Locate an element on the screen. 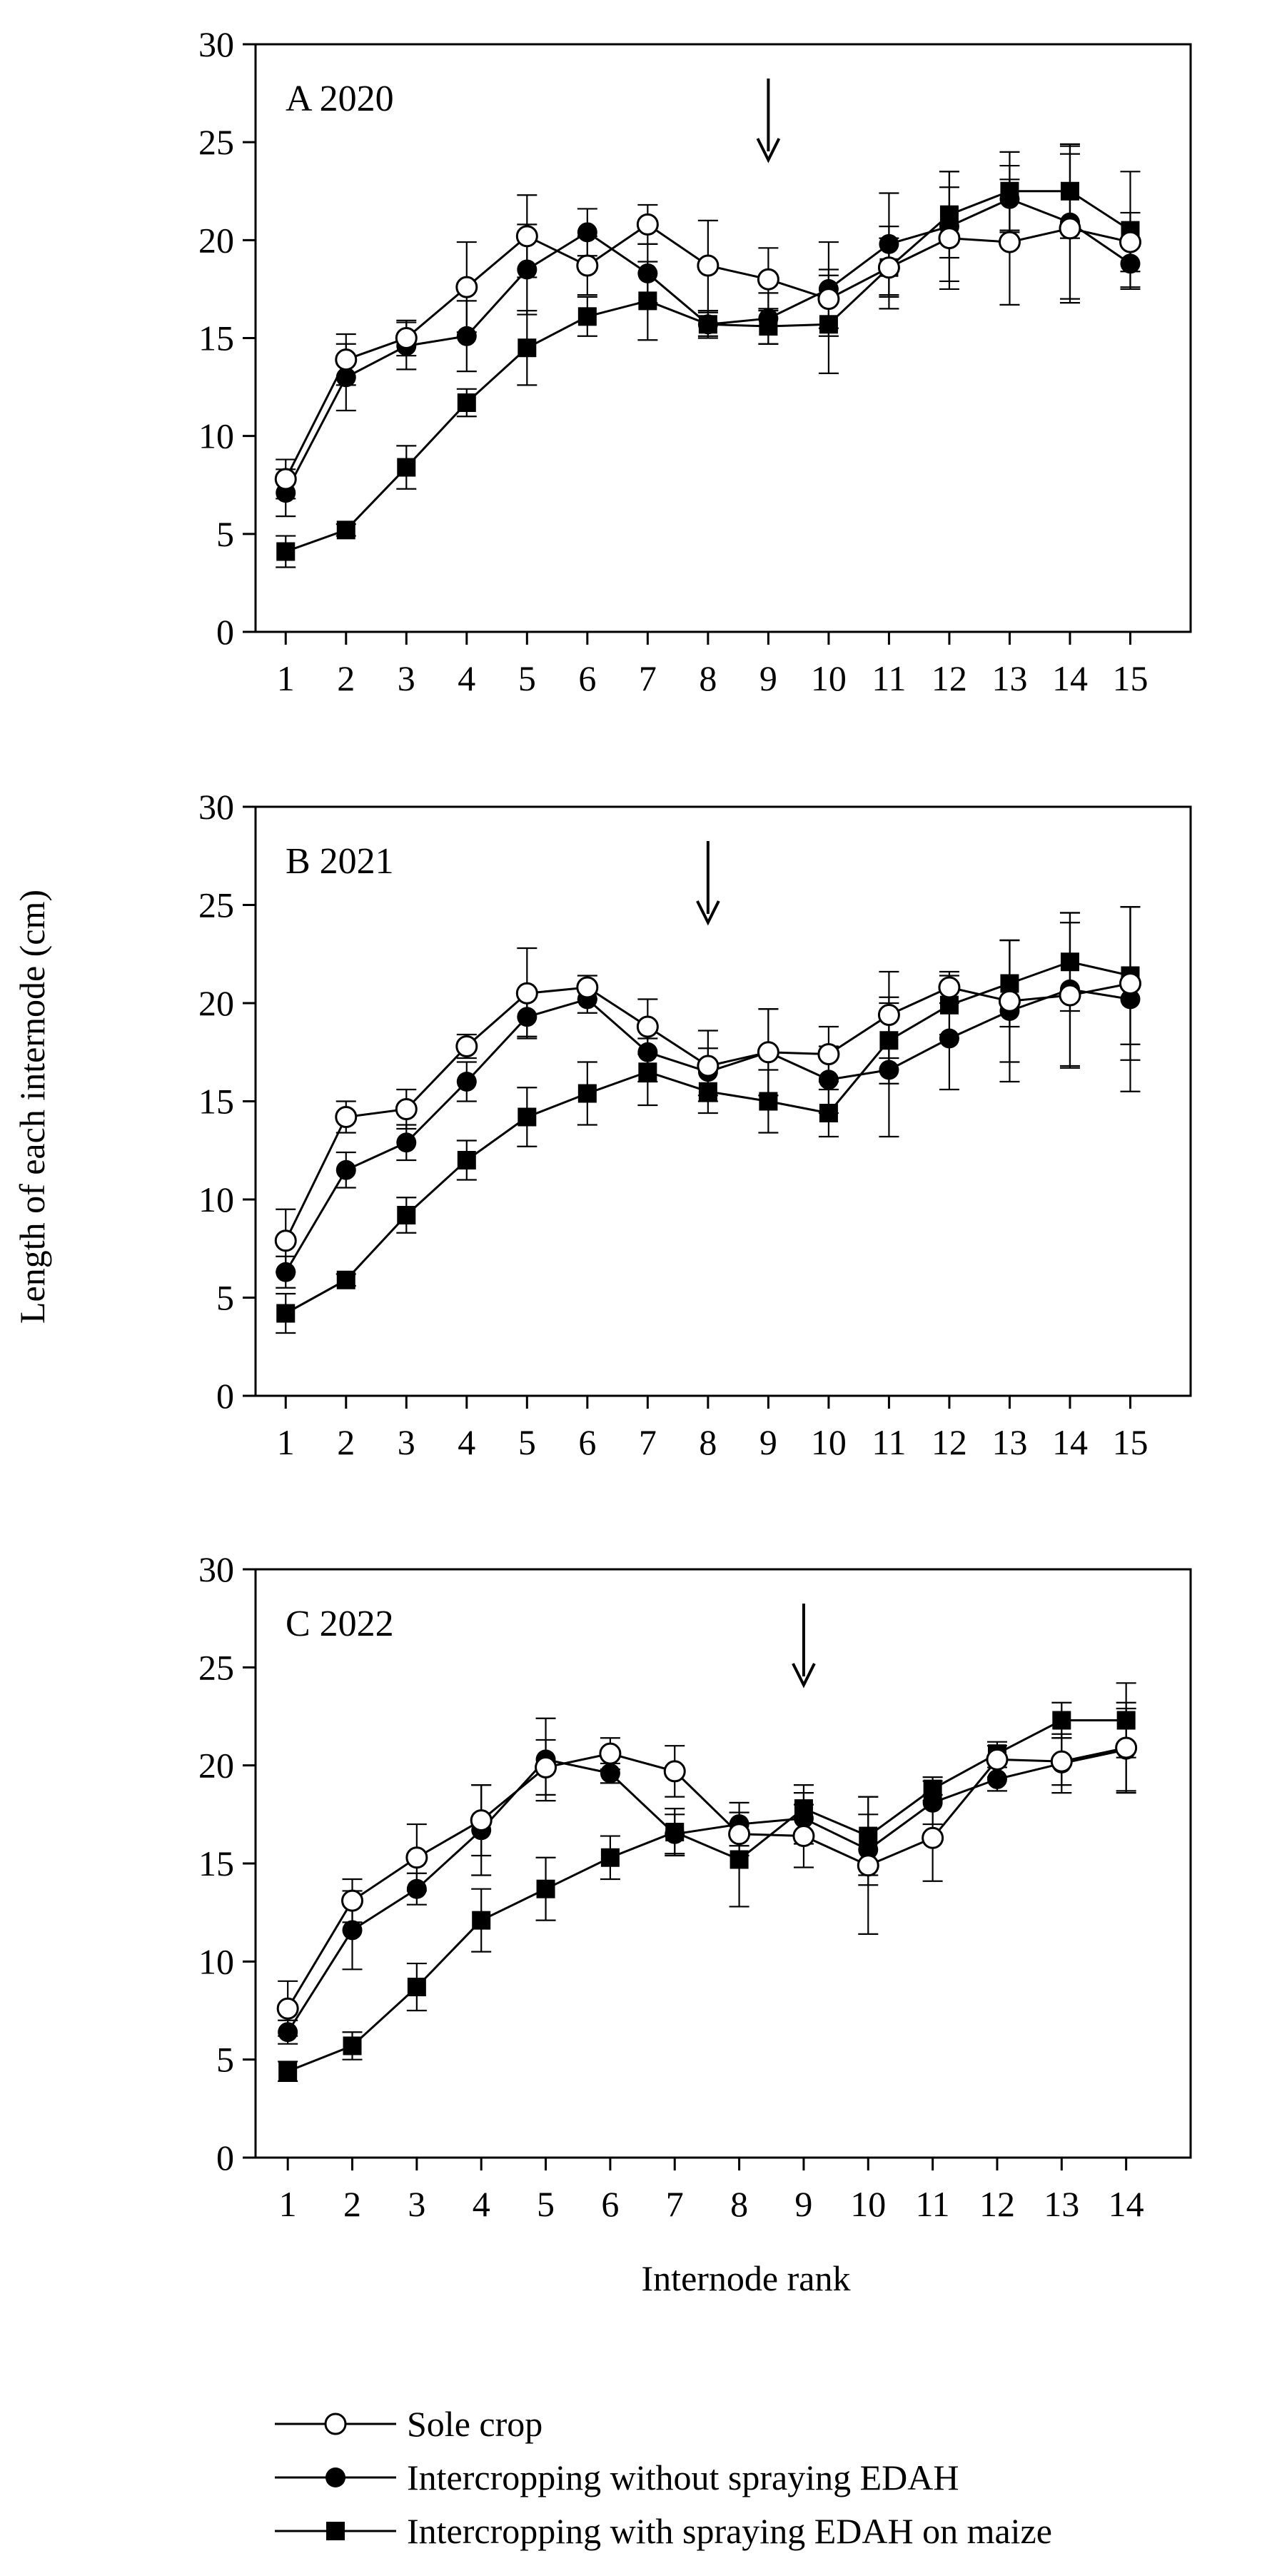 The height and width of the screenshot is (2576, 1267). series-sole-crop is located at coordinates (707, 1869).